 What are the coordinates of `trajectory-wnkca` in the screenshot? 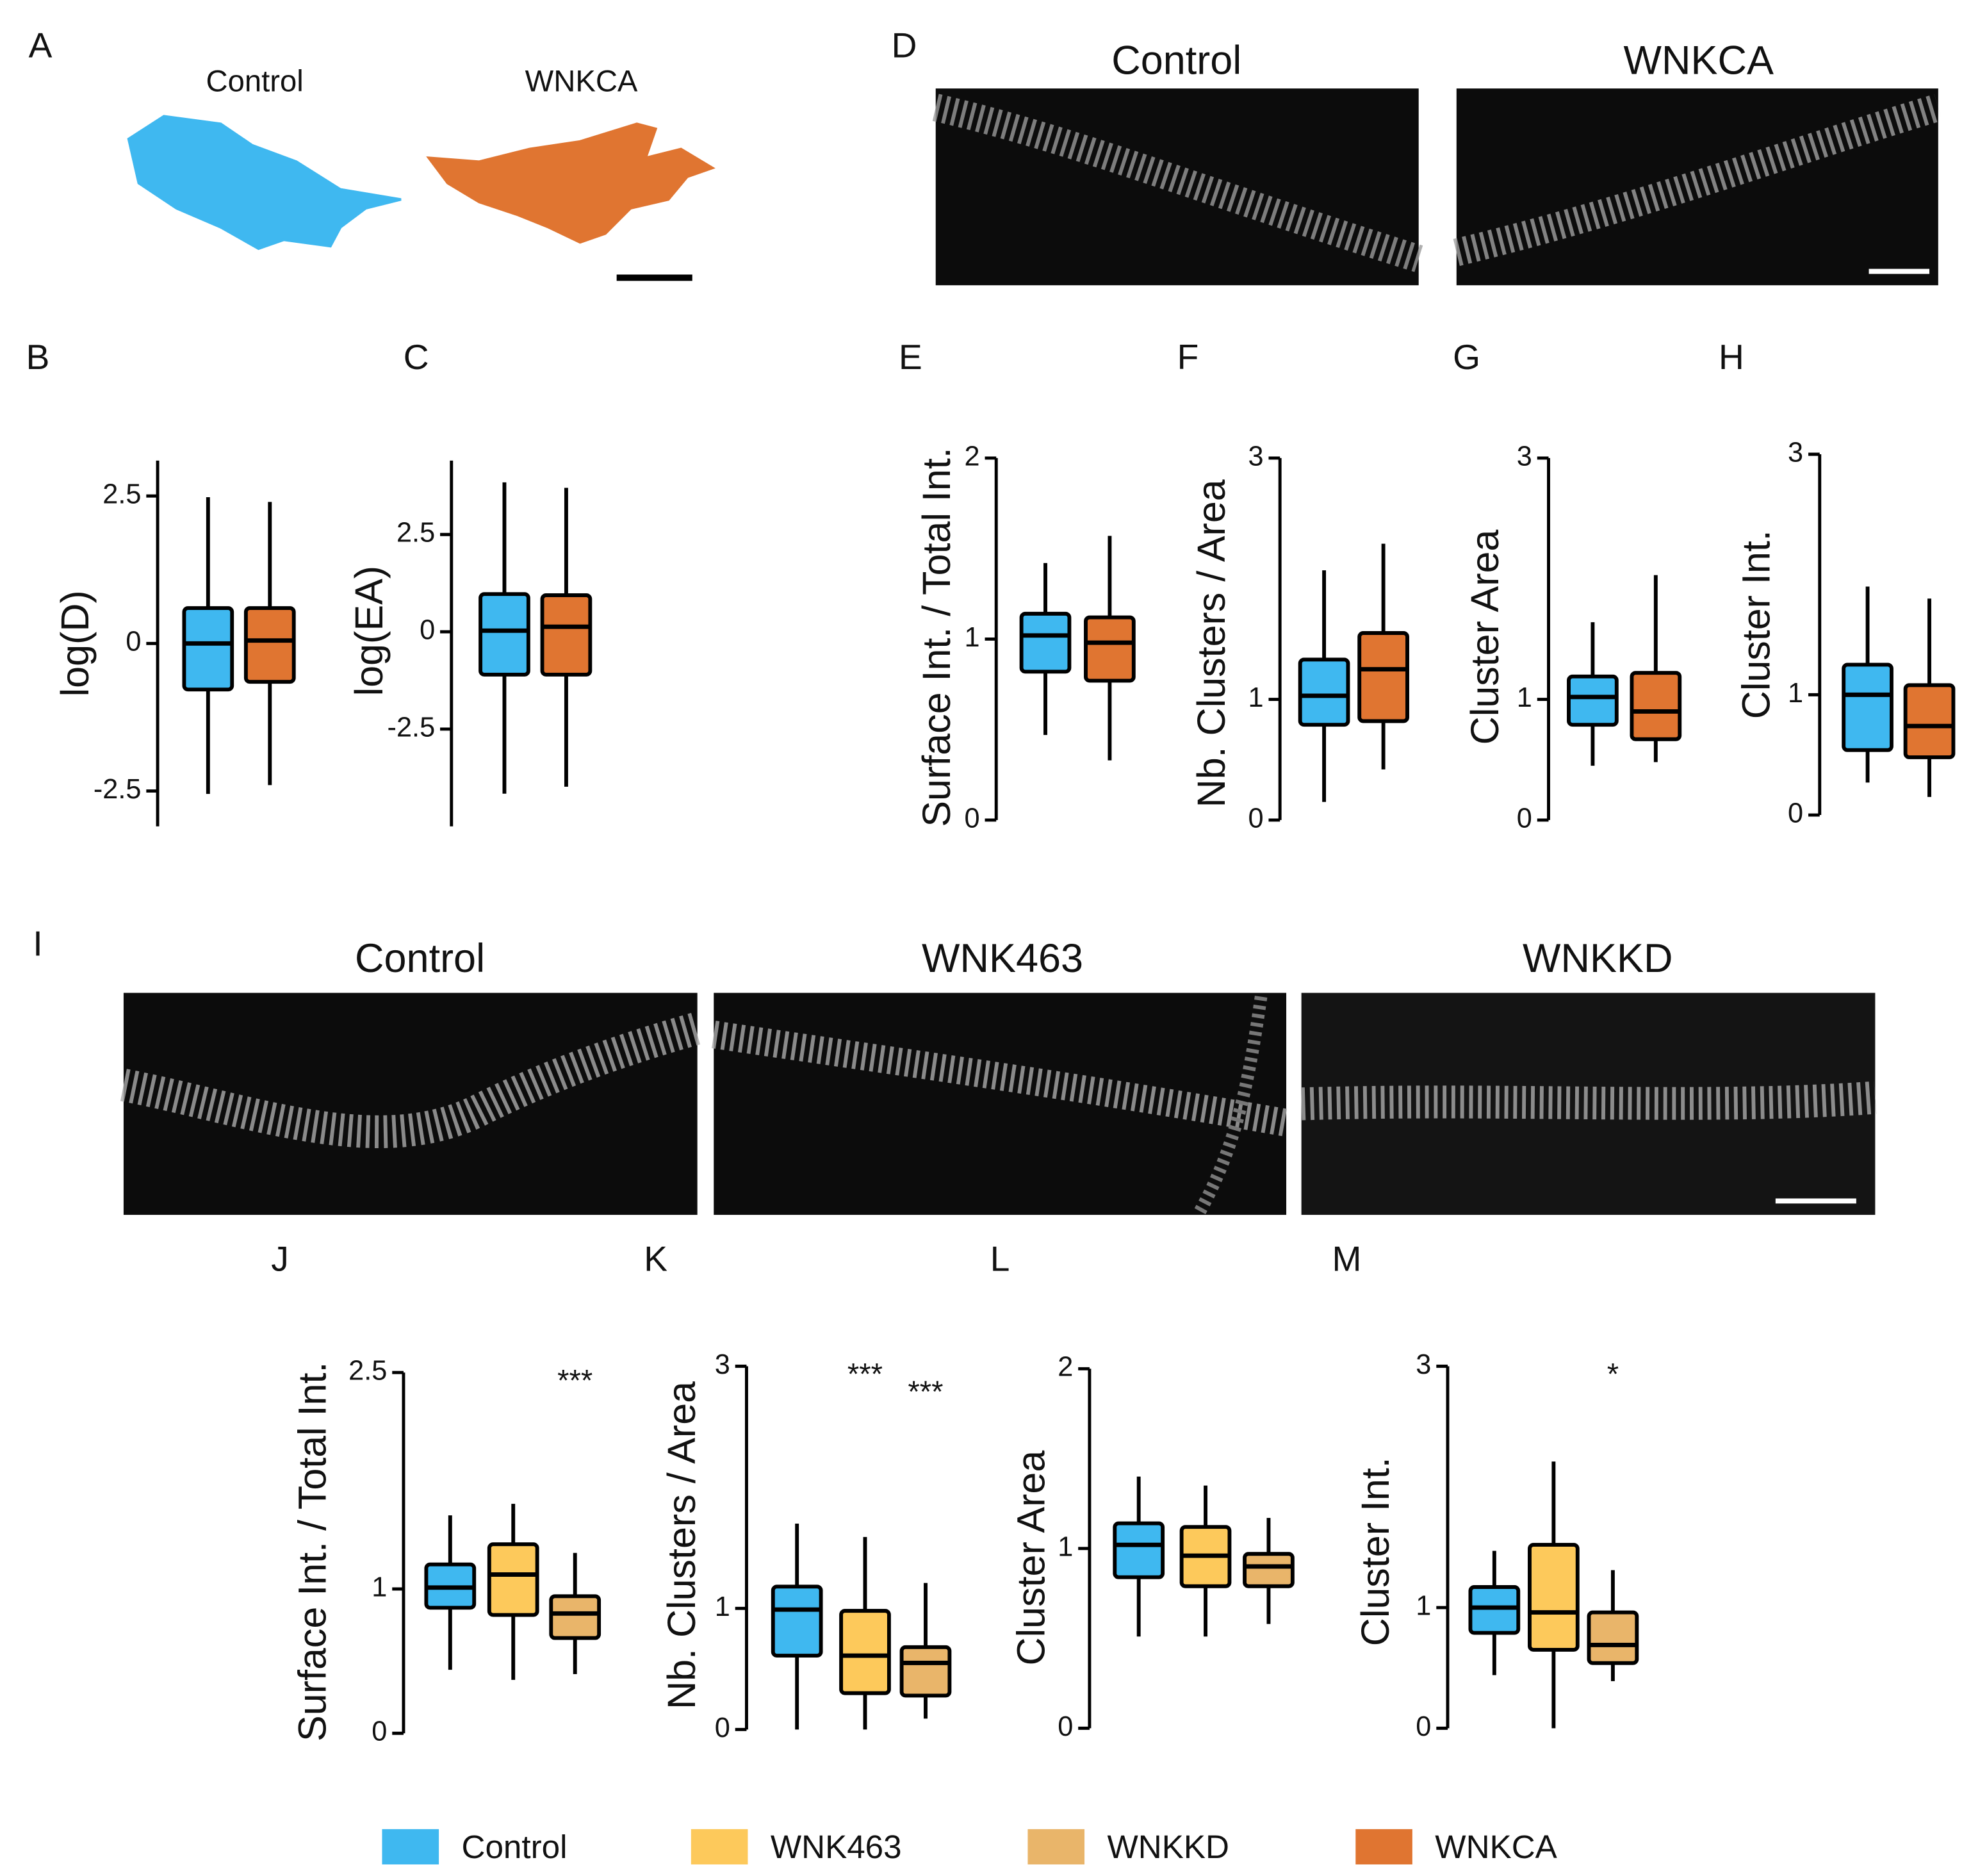 It's located at (571, 183).